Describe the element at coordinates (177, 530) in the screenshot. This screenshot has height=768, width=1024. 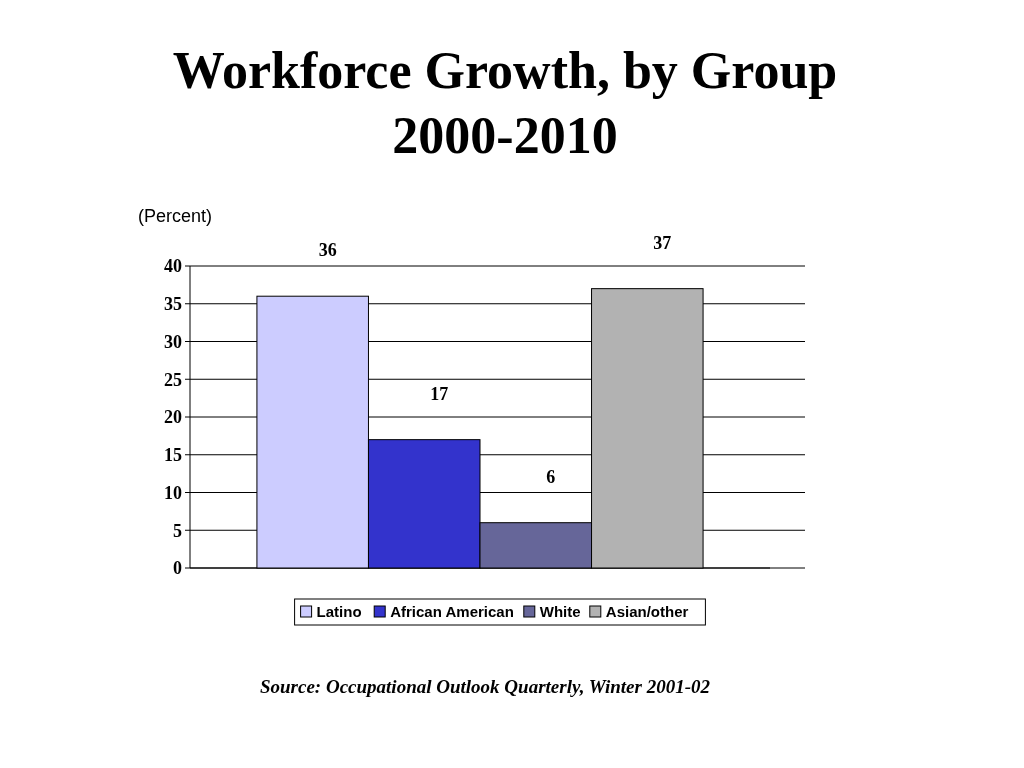
I see `y-tick-label: 5` at that location.